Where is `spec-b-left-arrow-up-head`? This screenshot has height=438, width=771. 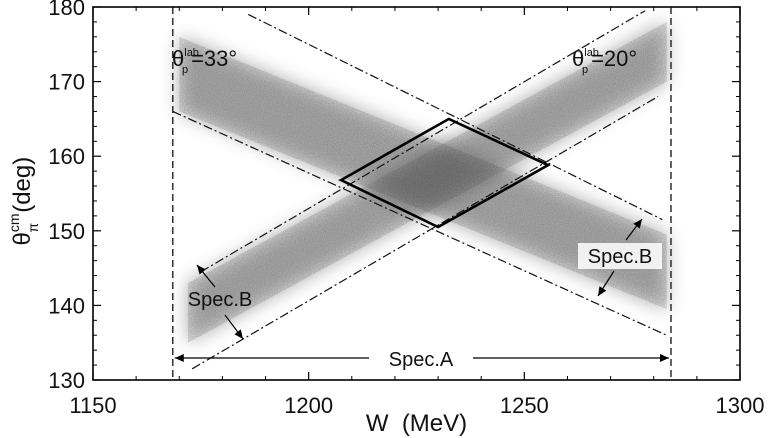 spec-b-left-arrow-up-head is located at coordinates (201, 270).